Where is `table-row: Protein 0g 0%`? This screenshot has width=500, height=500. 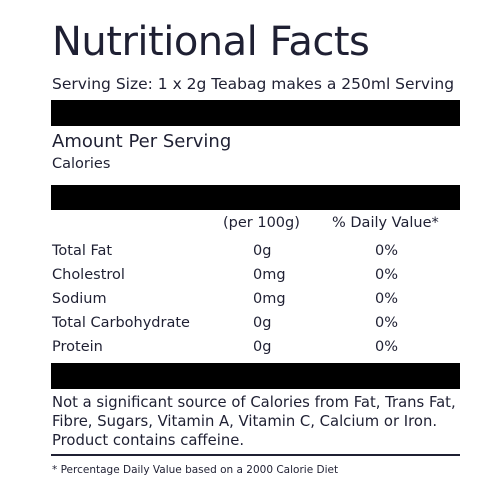
table-row: Protein 0g 0% is located at coordinates (254, 347).